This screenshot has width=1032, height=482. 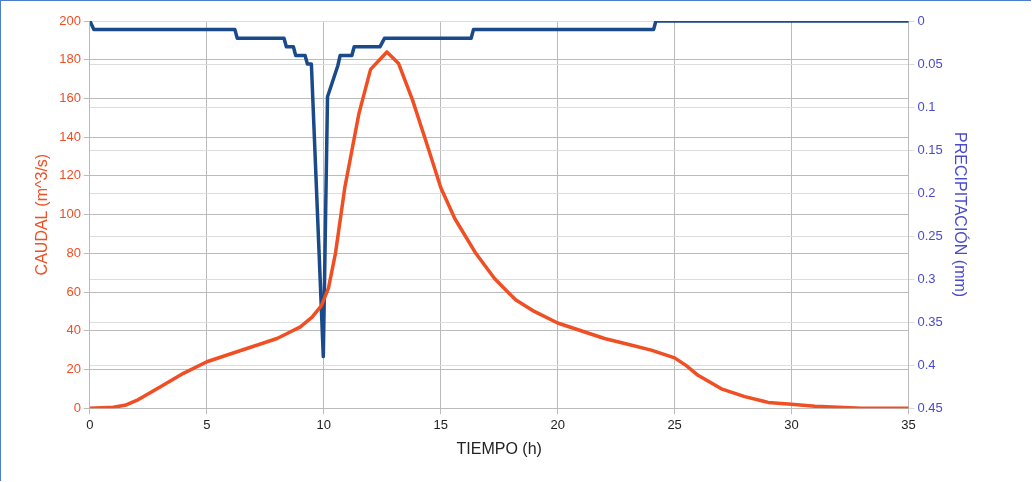 I want to click on y-tick-label: 140, so click(x=70, y=136).